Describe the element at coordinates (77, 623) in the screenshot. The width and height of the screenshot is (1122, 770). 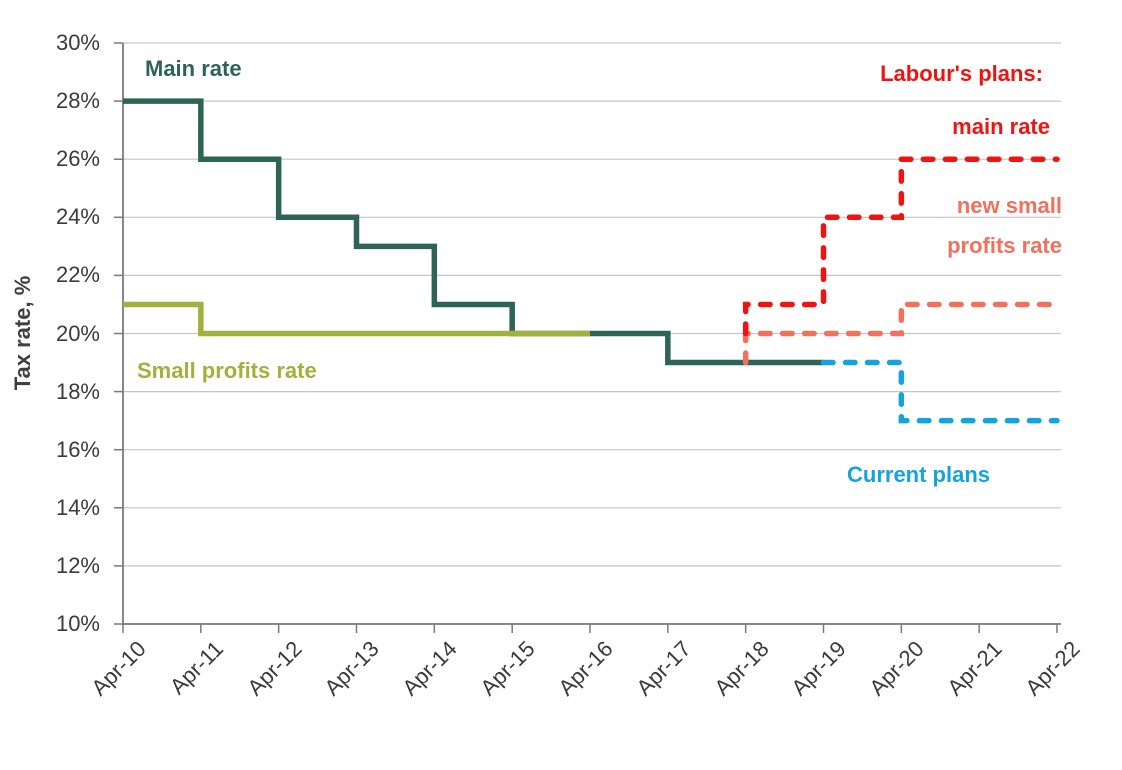
I see `y-tick-label: 10%` at that location.